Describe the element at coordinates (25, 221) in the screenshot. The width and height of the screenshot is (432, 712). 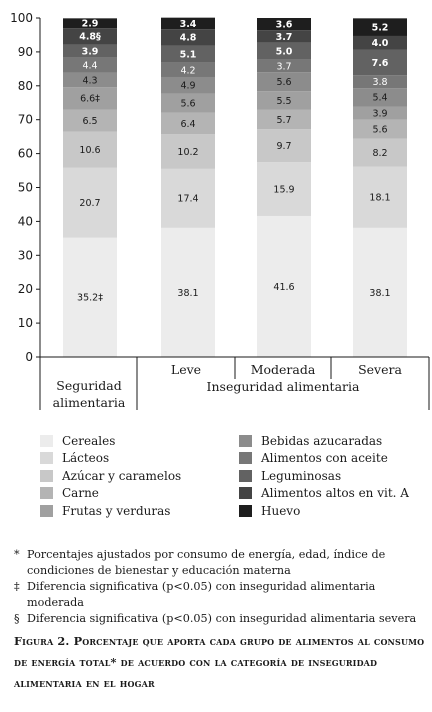
I see `y-tick-label: 40` at that location.